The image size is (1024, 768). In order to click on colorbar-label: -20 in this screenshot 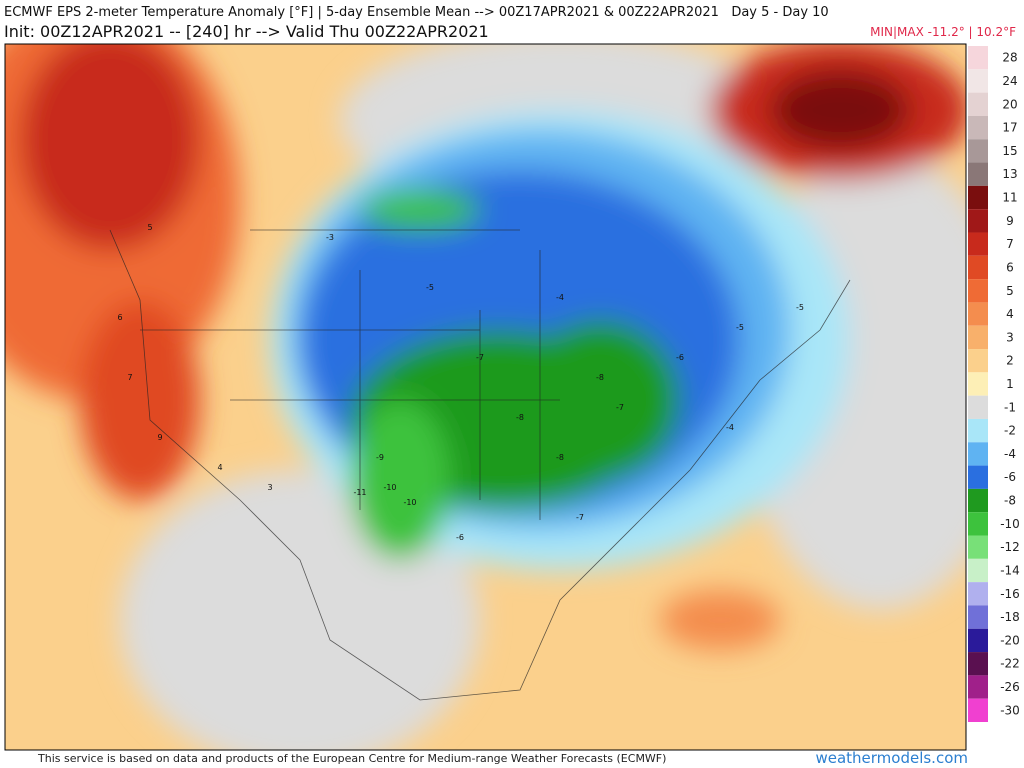, I will do `click(1010, 640)`.